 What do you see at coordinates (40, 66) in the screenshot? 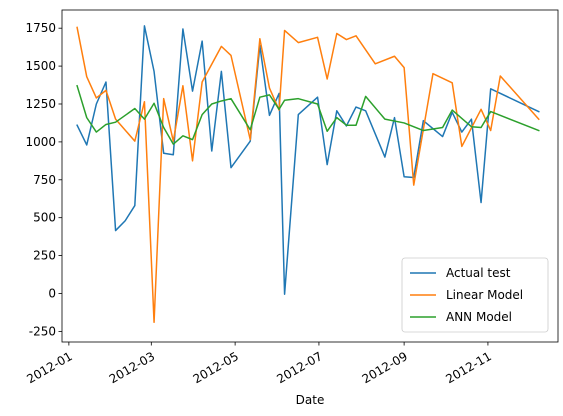
I see `y-tick-label: 1500` at bounding box center [40, 66].